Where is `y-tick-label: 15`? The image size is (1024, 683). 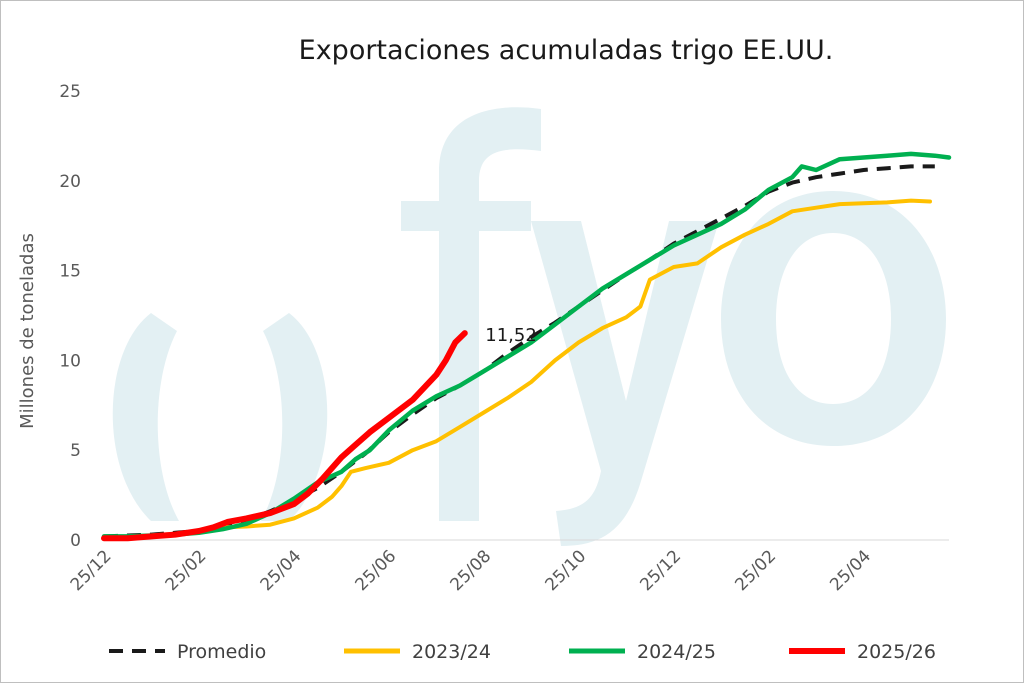
y-tick-label: 15 is located at coordinates (70, 272).